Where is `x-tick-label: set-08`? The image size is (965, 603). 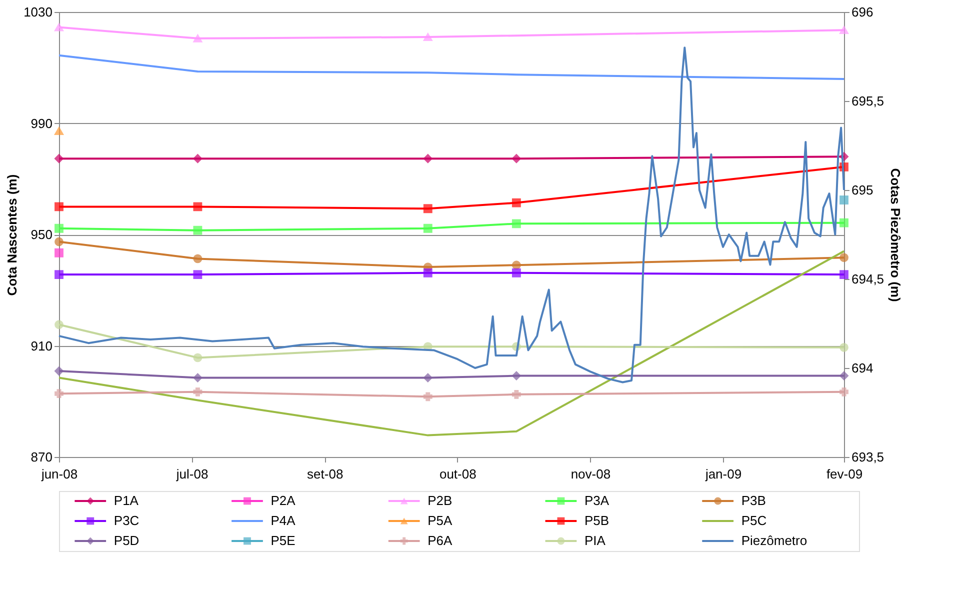
x-tick-label: set-08 is located at coordinates (325, 474).